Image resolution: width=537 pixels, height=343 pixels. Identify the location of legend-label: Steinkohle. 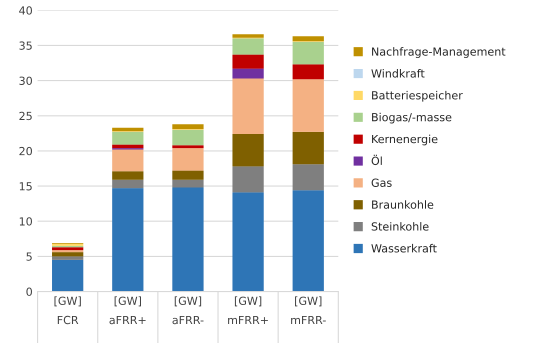
(400, 226).